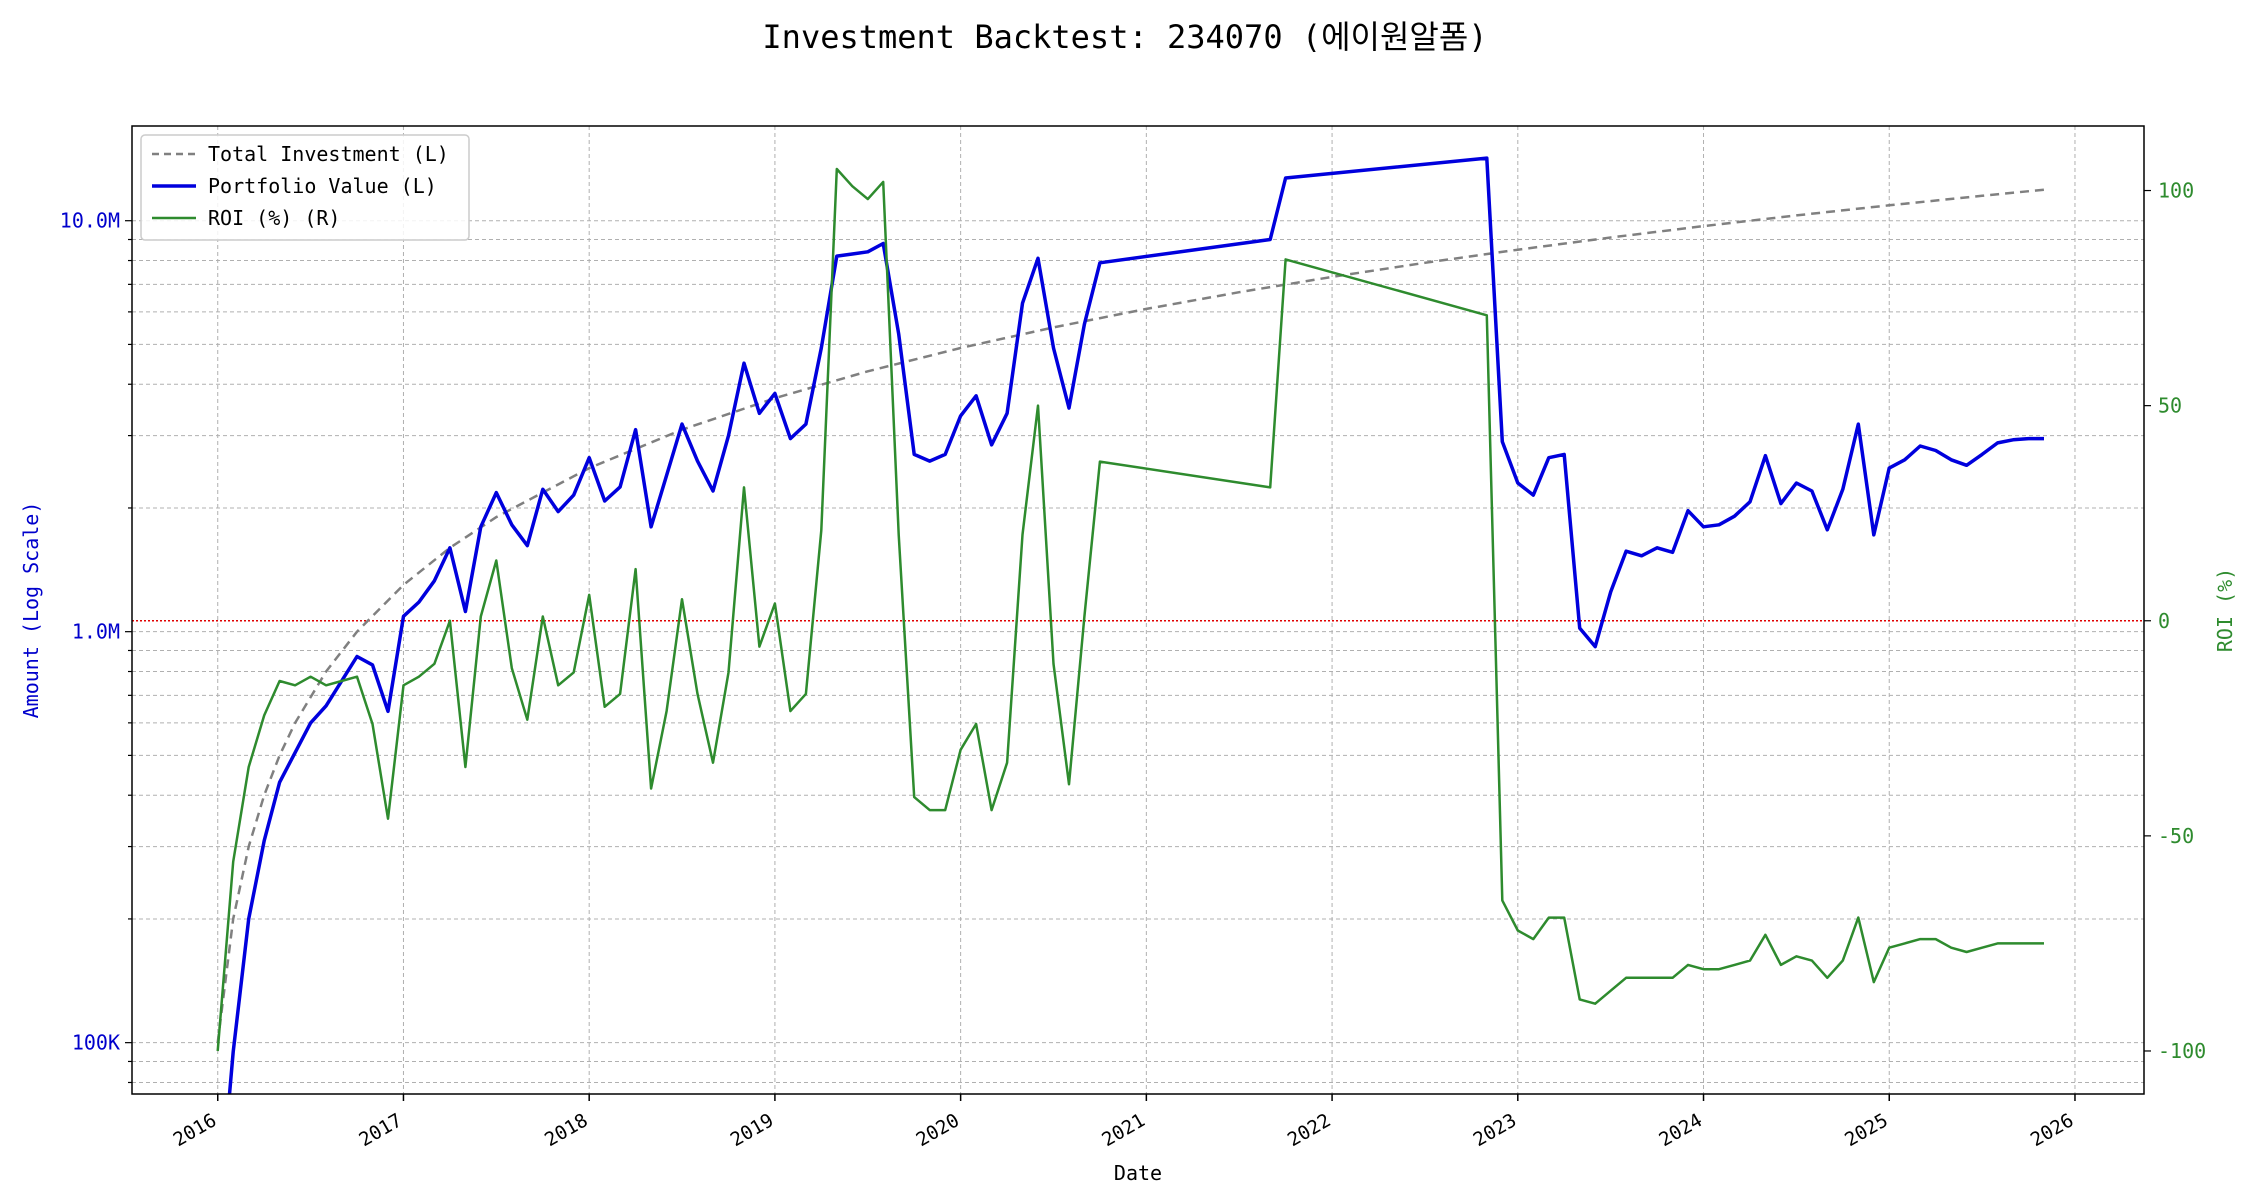 Image resolution: width=2250 pixels, height=1204 pixels. I want to click on x-tick-label: 2016, so click(195, 1130).